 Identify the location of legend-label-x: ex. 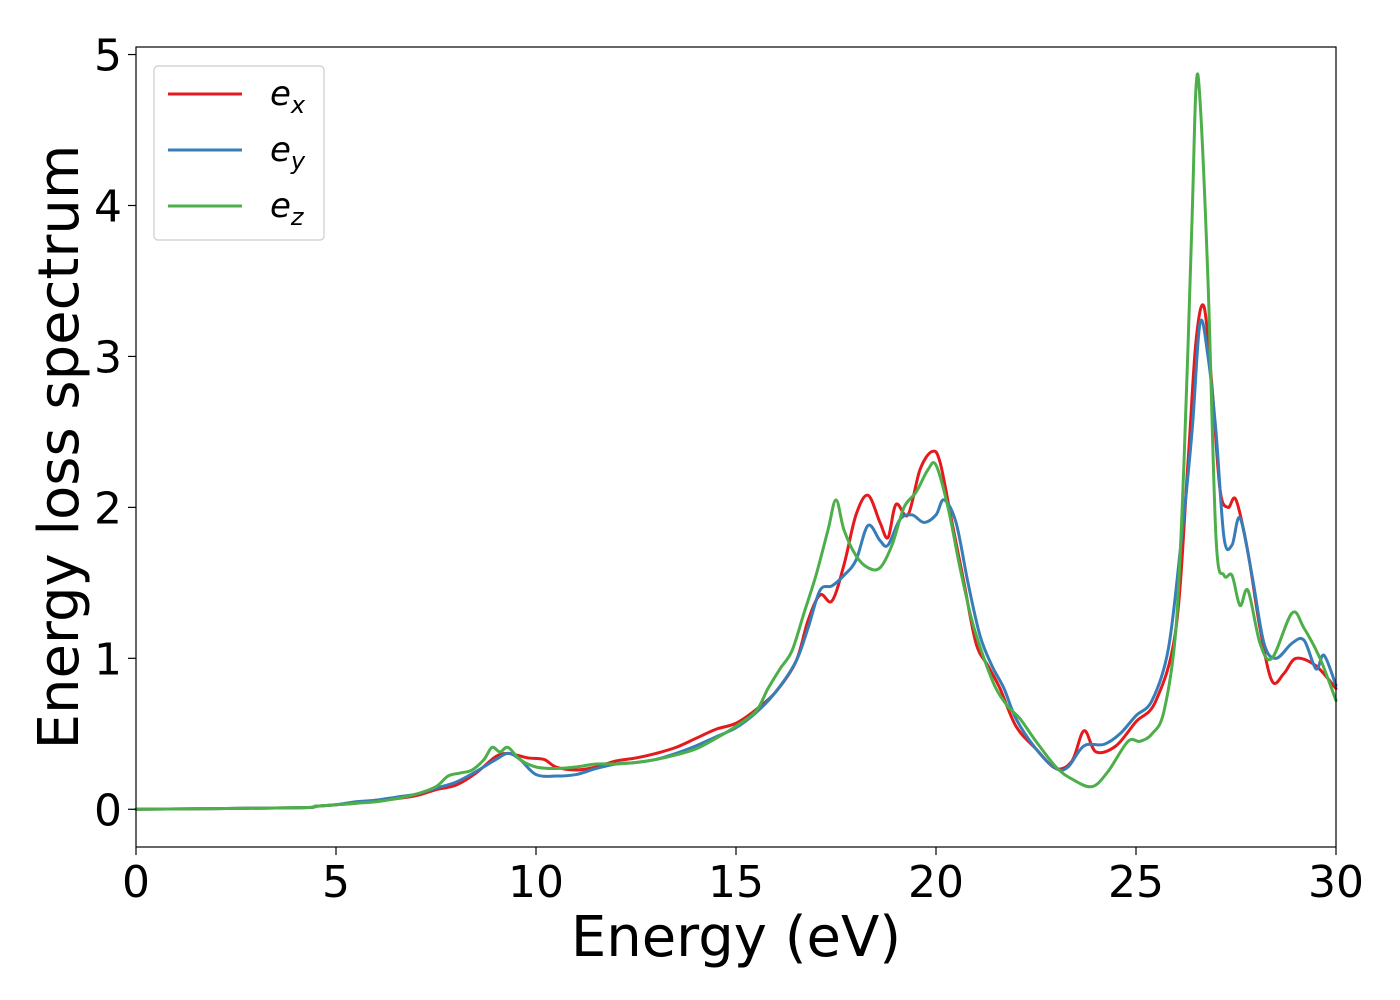
(288, 96).